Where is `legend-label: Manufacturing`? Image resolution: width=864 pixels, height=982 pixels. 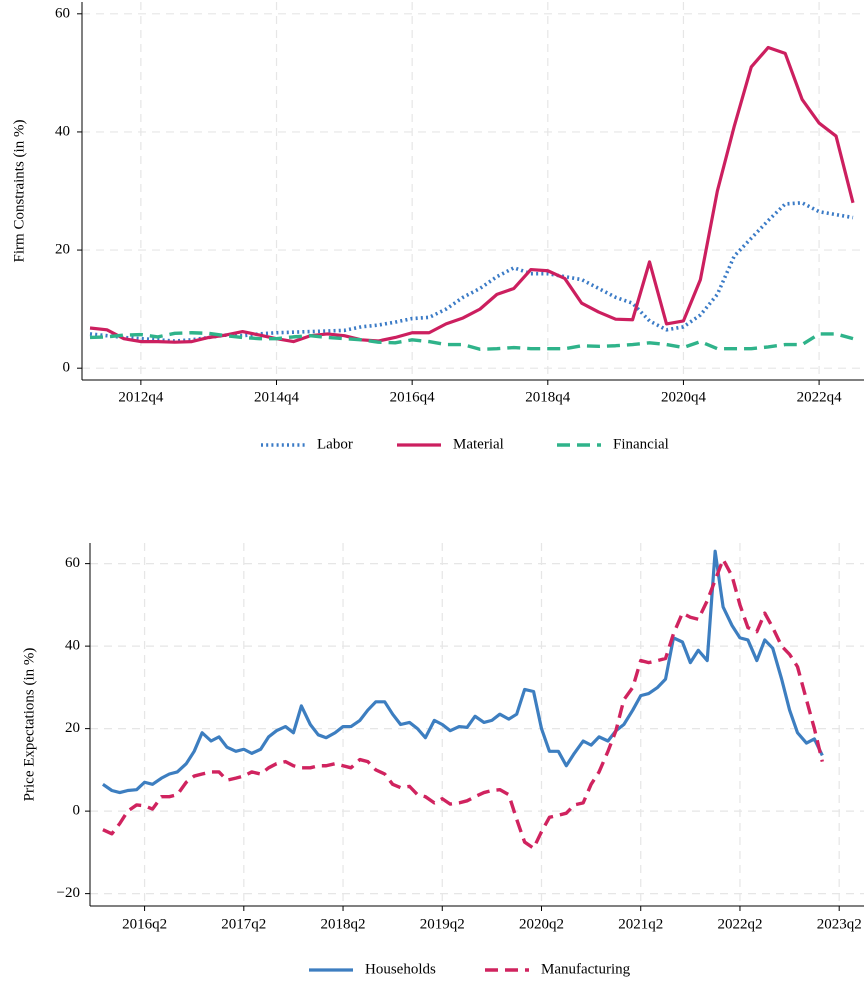 legend-label: Manufacturing is located at coordinates (586, 969).